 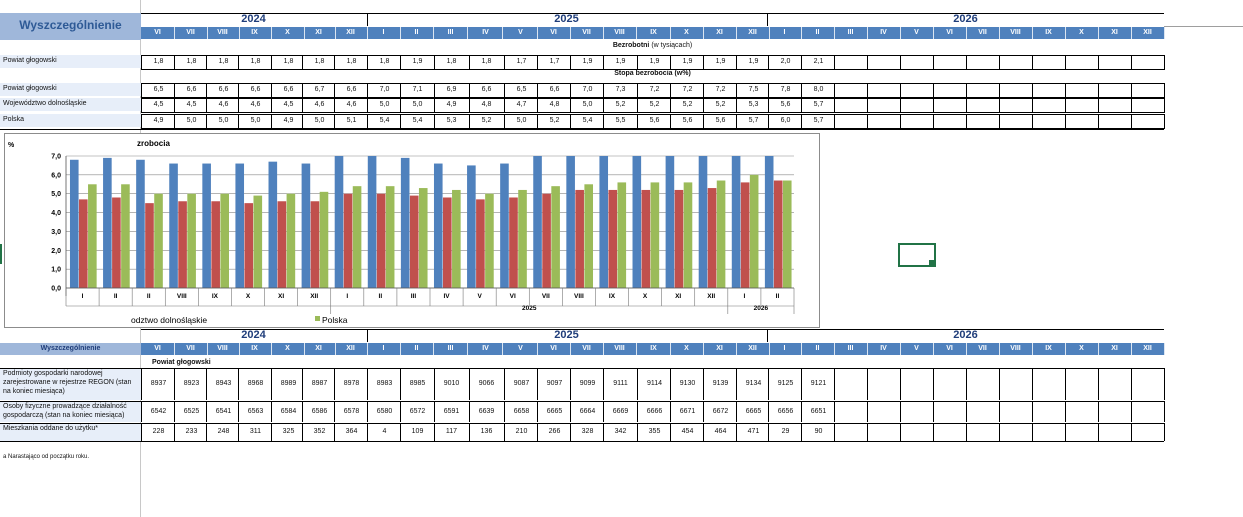 I want to click on top-month-header: IX, so click(x=255, y=33).